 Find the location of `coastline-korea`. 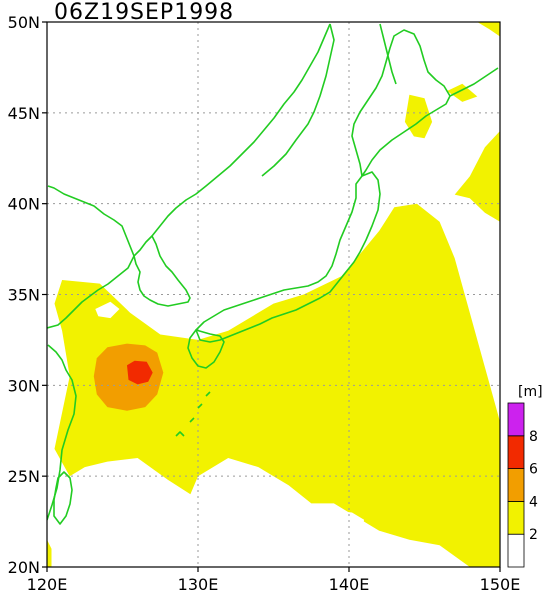

coastline-korea is located at coordinates (162, 271).